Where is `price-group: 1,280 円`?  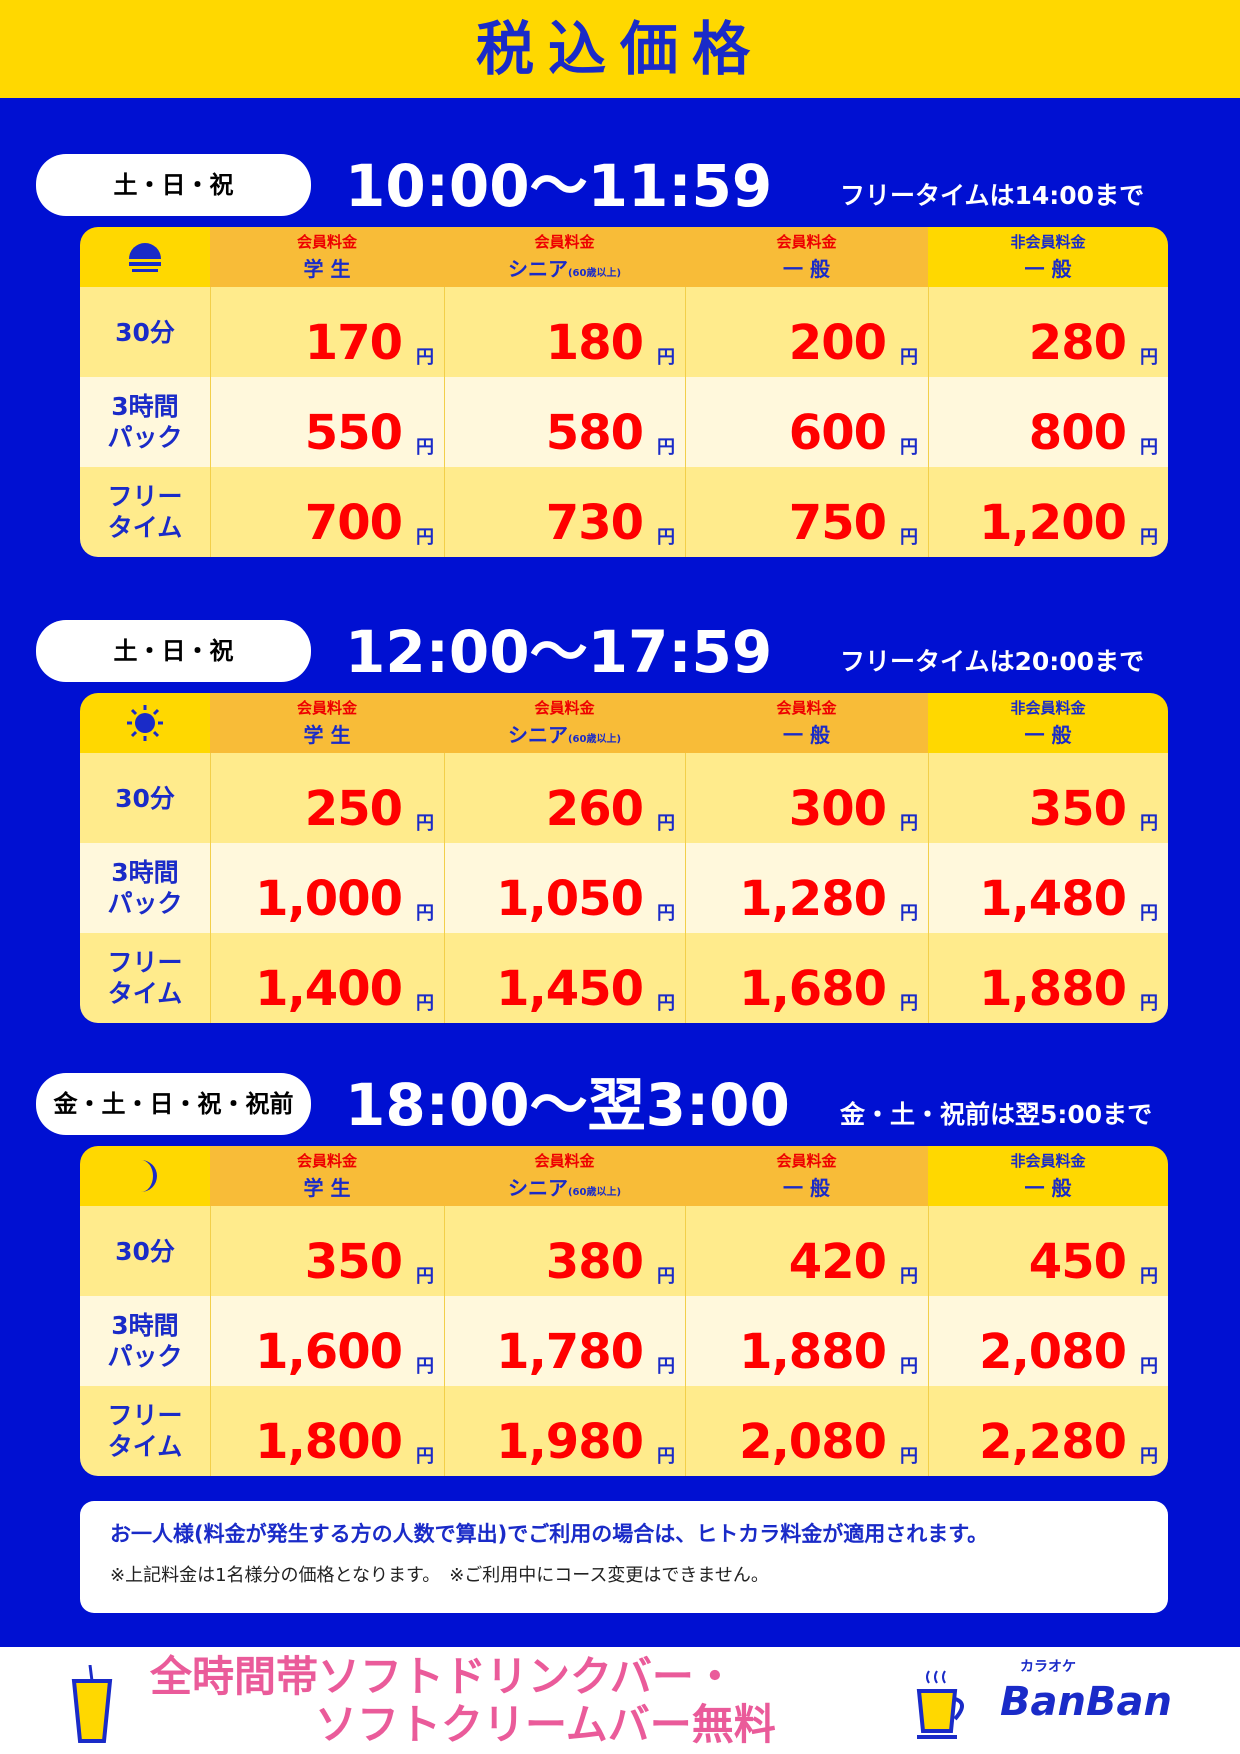
price-group: 1,280 円 is located at coordinates (828, 899).